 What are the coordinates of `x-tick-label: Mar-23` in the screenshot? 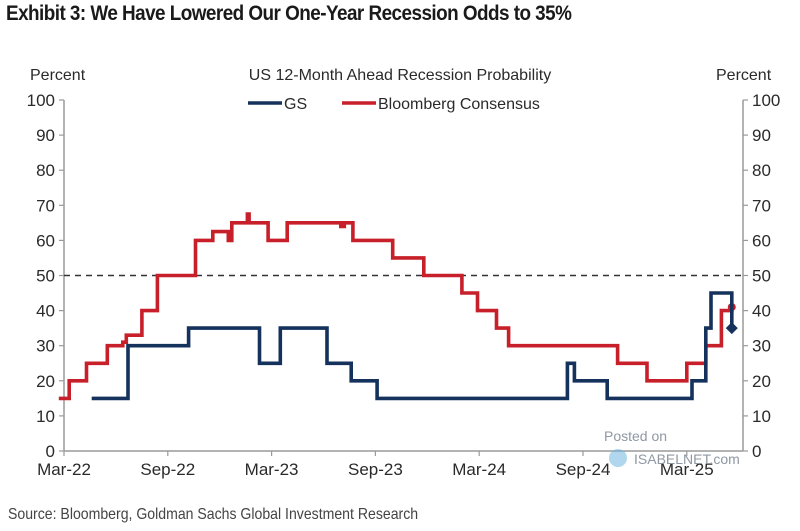 It's located at (272, 469).